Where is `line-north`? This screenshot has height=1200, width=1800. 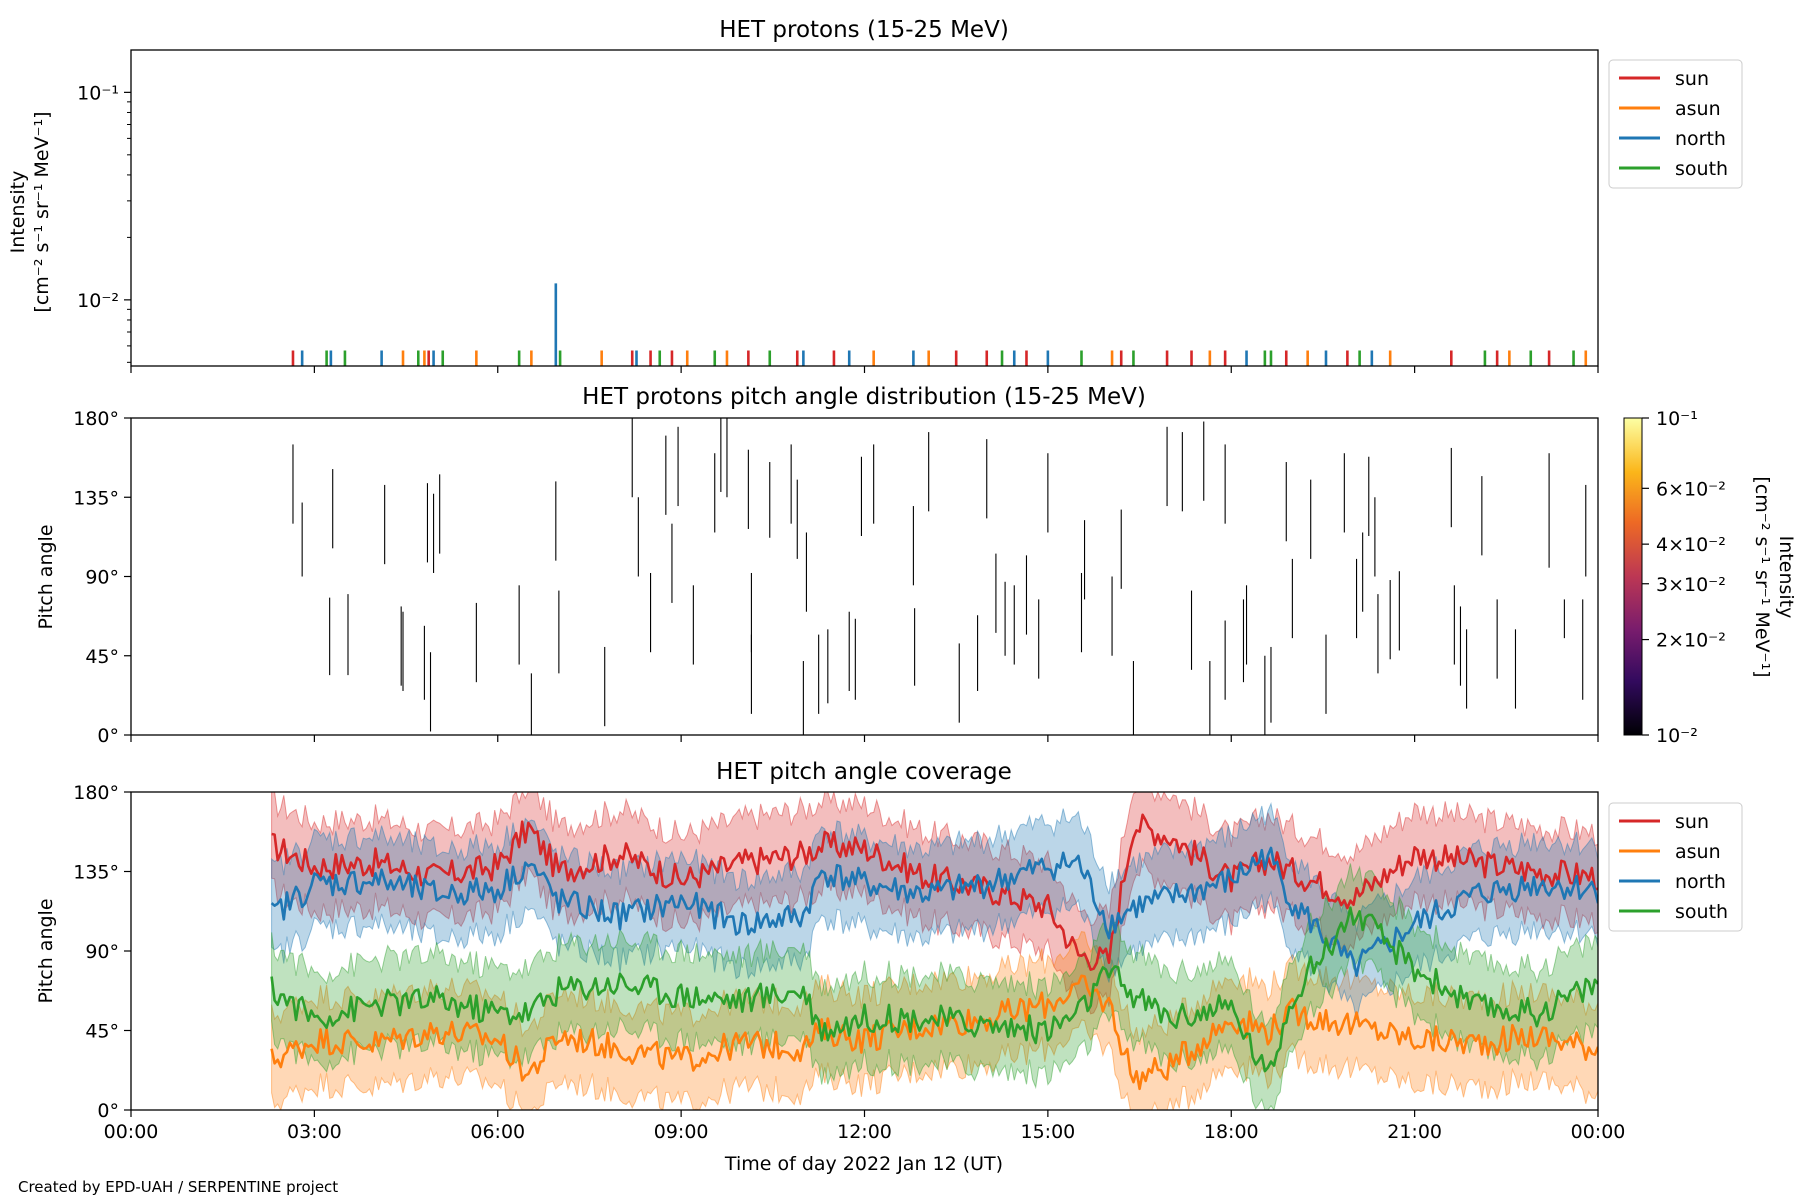 line-north is located at coordinates (934, 912).